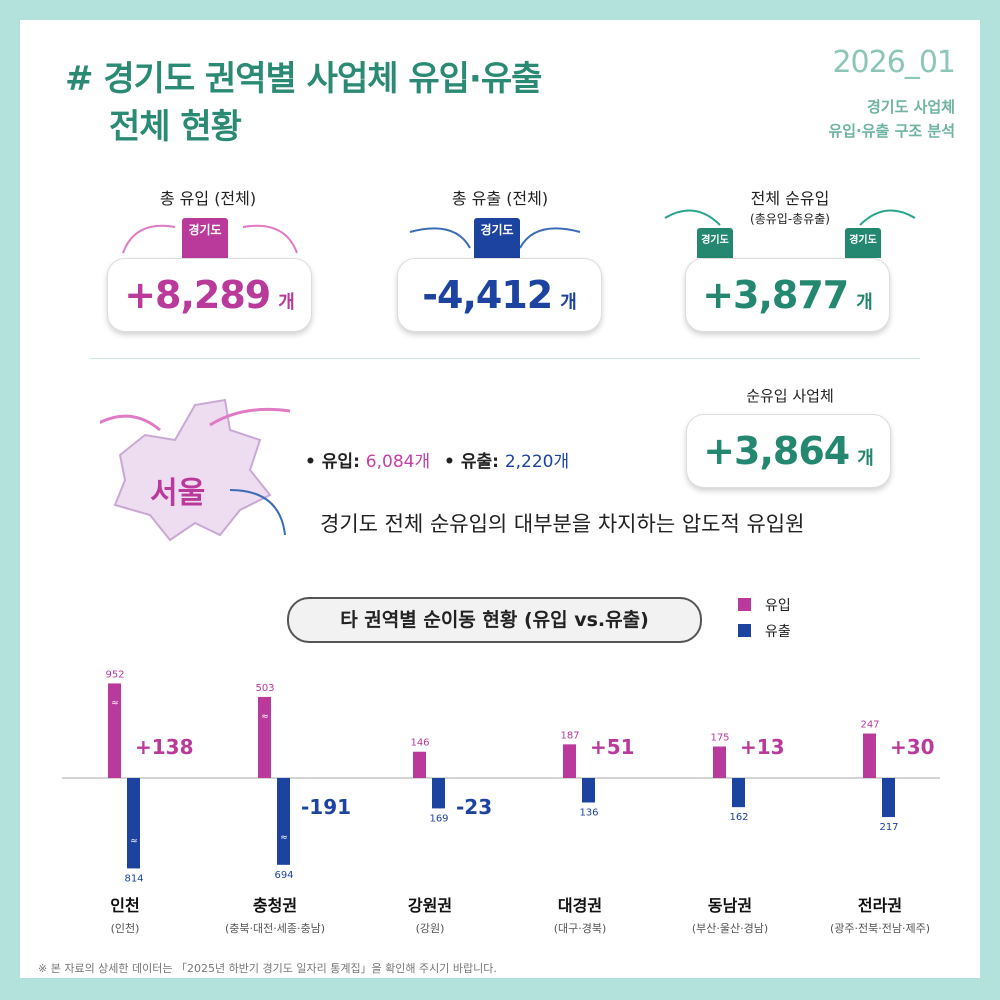  I want to click on category-label: 전라권 (광주·전북·전남·제주), so click(880, 914).